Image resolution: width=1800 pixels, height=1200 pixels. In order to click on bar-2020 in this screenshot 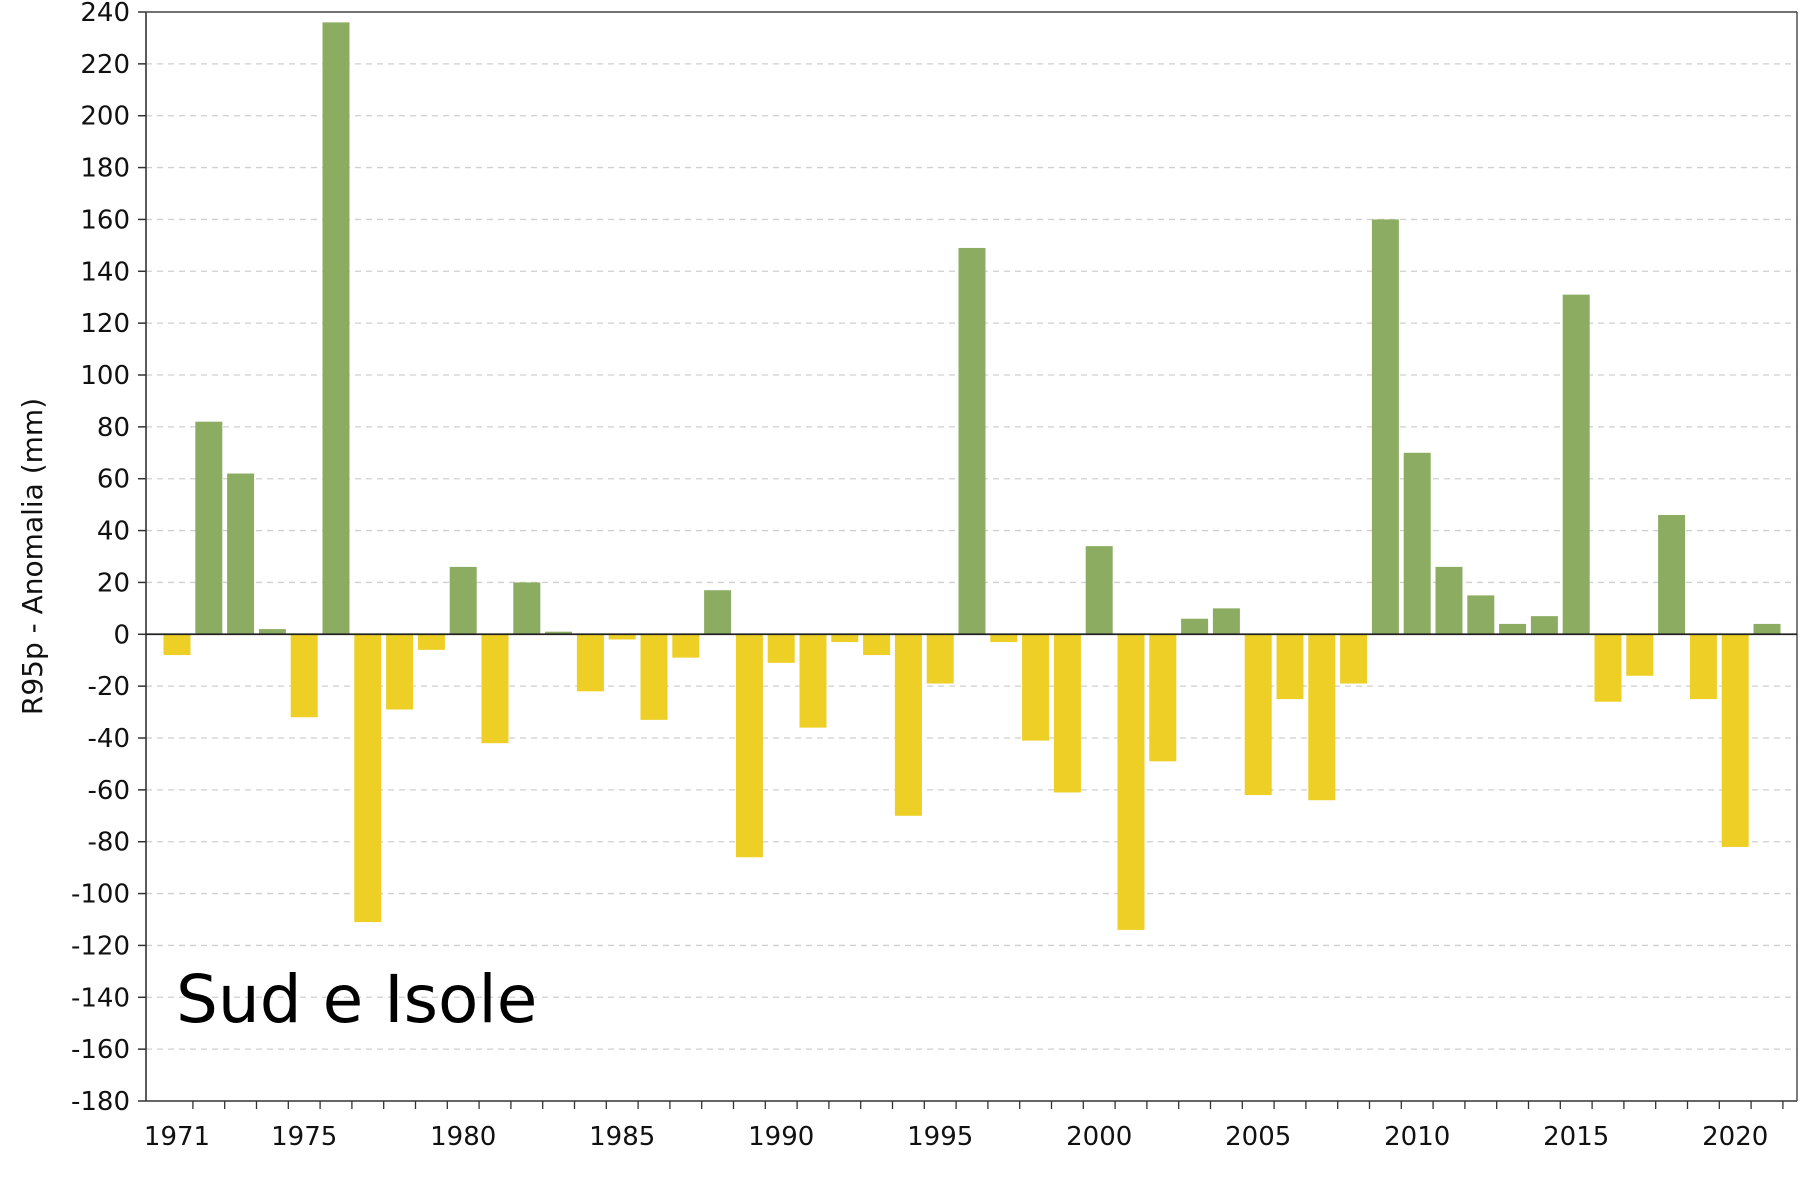, I will do `click(1735, 740)`.